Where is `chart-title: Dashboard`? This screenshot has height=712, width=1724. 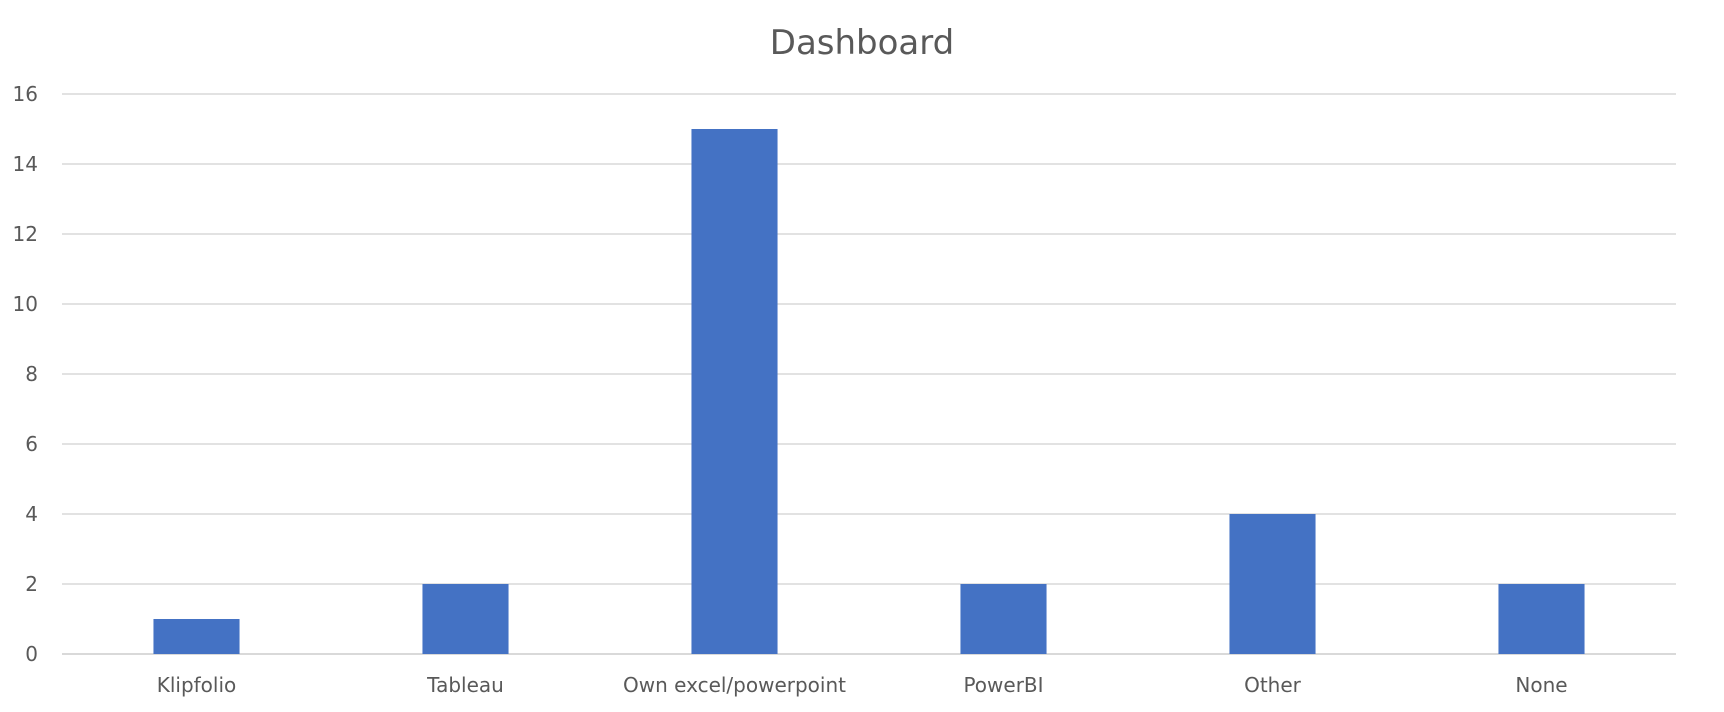
chart-title: Dashboard is located at coordinates (862, 43).